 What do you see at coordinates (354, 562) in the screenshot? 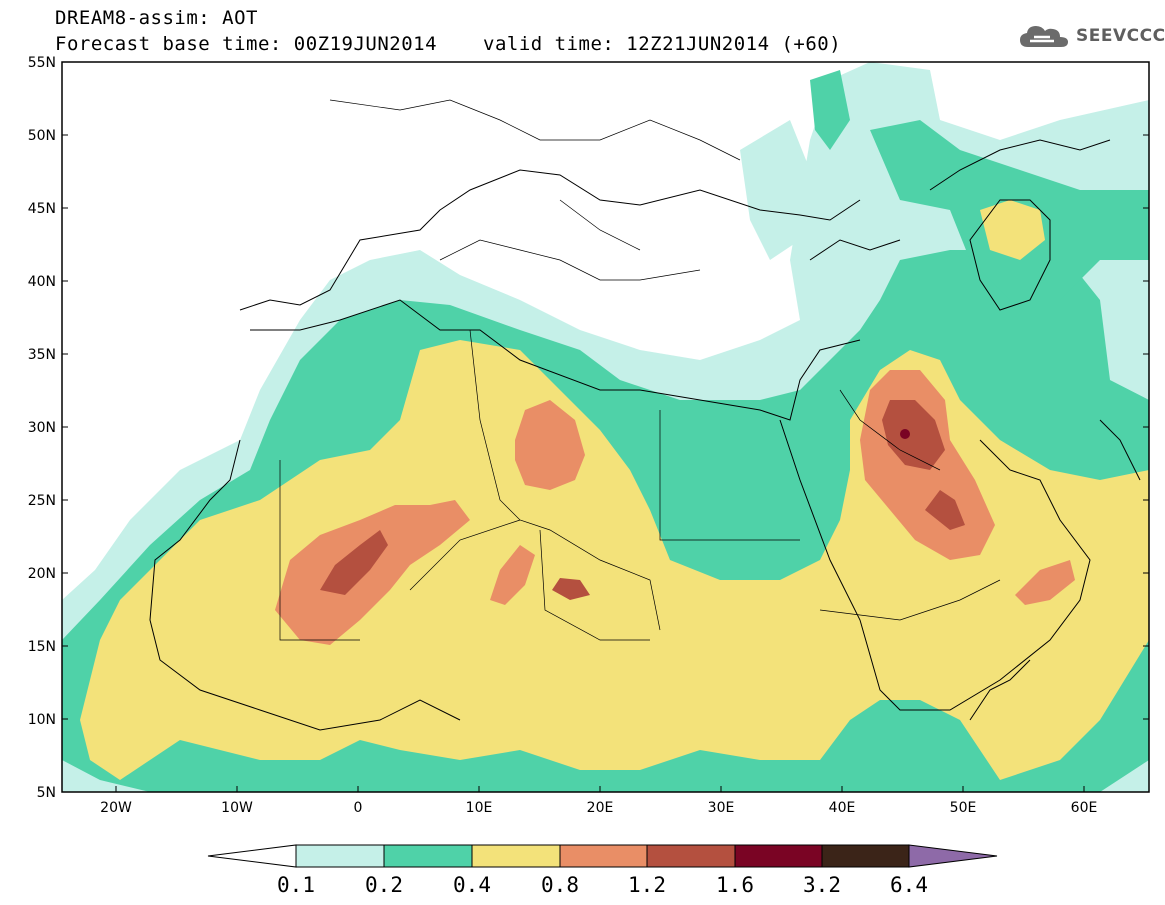
I see `aot-1.2-mali-region` at bounding box center [354, 562].